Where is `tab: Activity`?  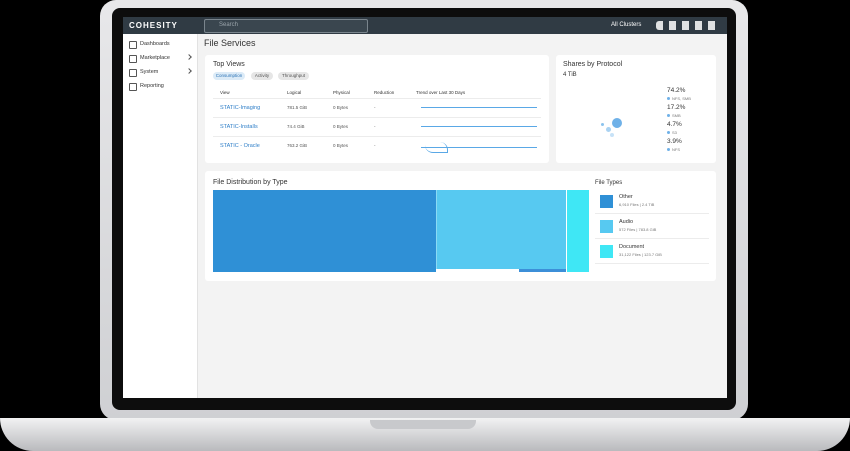
tab: Activity is located at coordinates (262, 76).